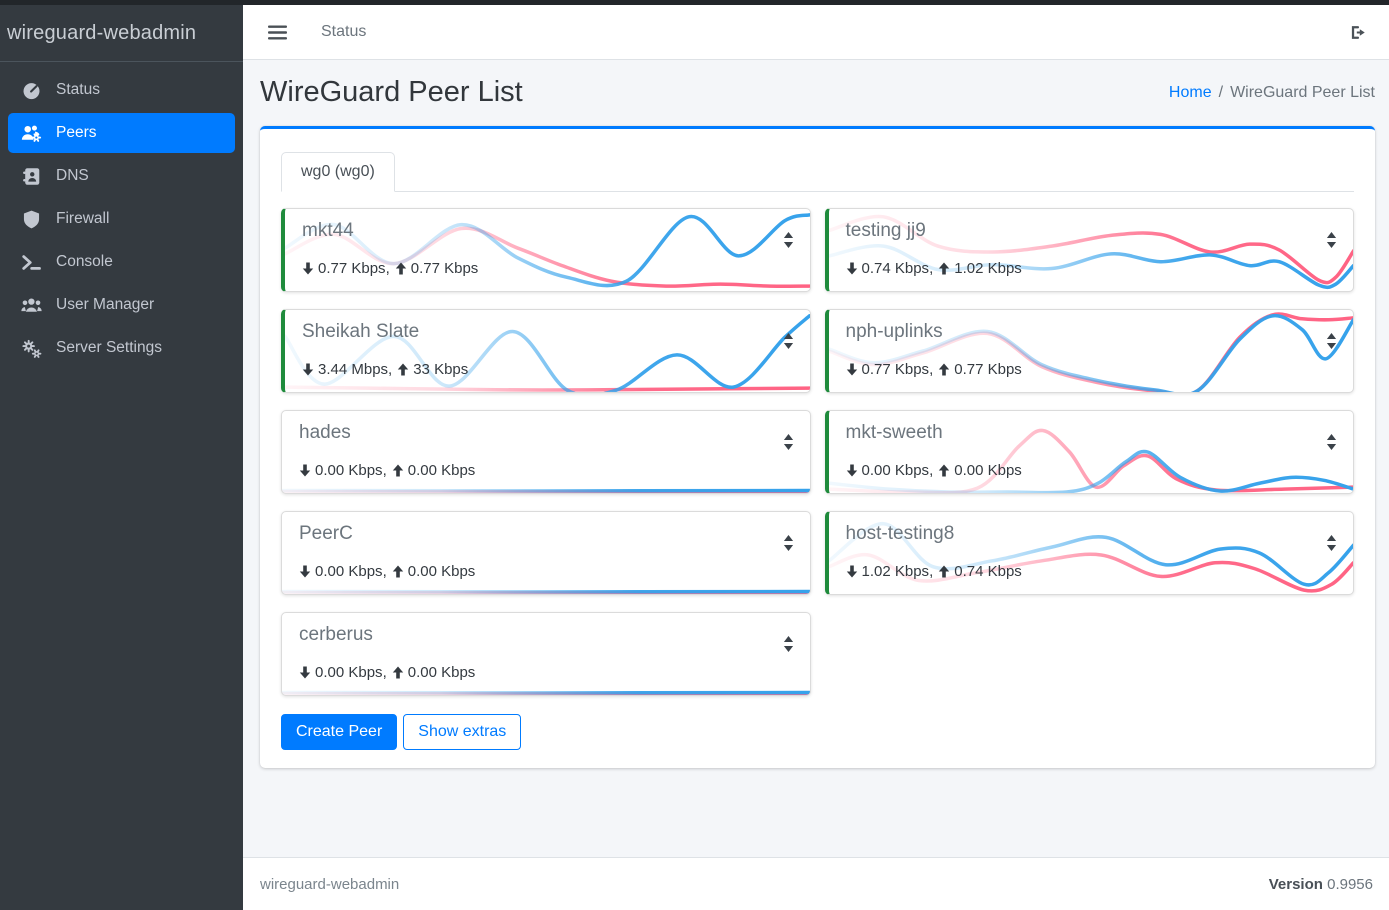 The image size is (1389, 910). Describe the element at coordinates (816, 32) in the screenshot. I see `top-navbar: Status` at that location.